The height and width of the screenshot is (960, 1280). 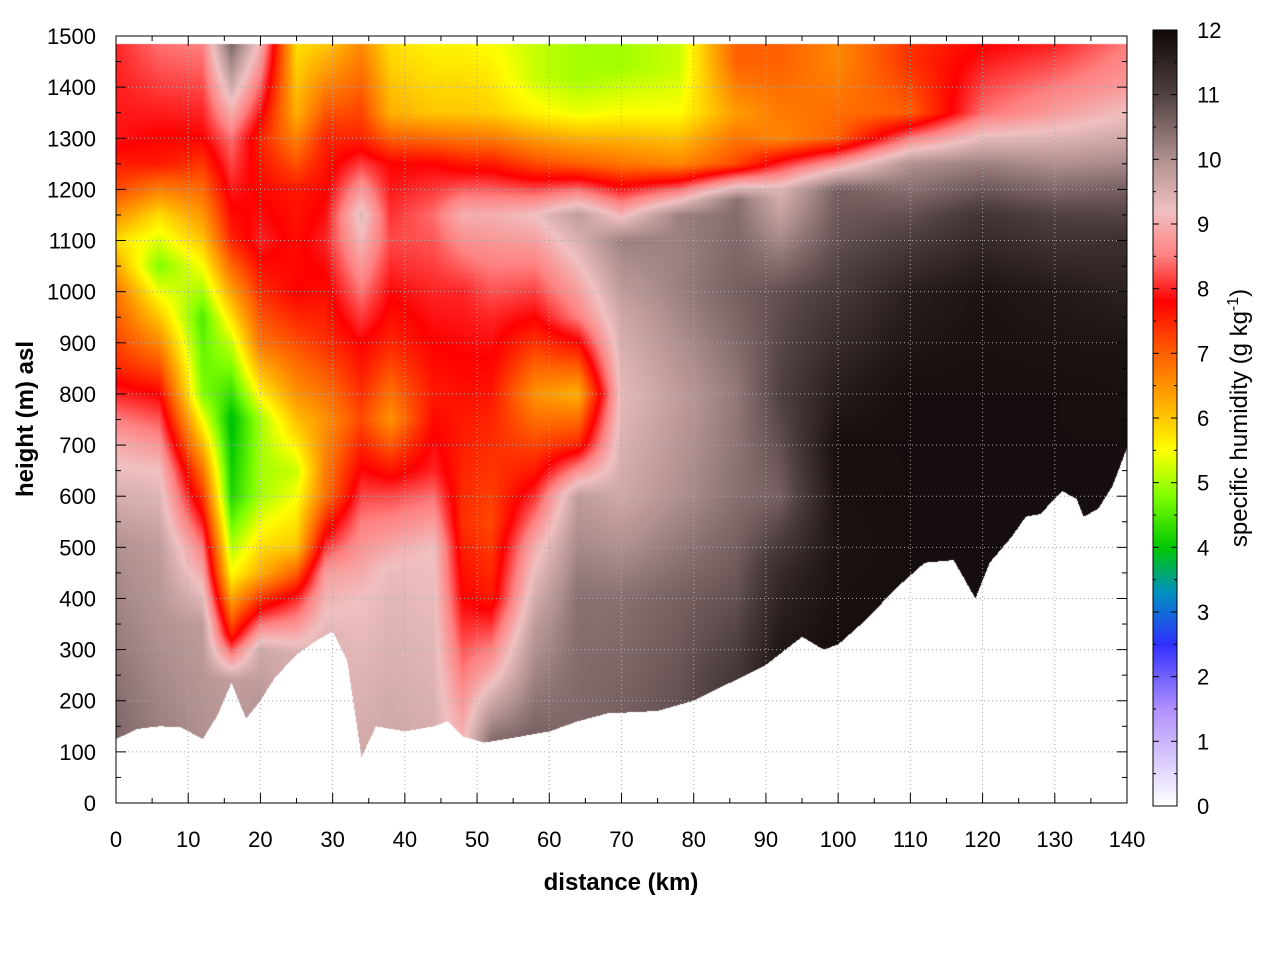 I want to click on x-tick-label: 50, so click(x=477, y=839).